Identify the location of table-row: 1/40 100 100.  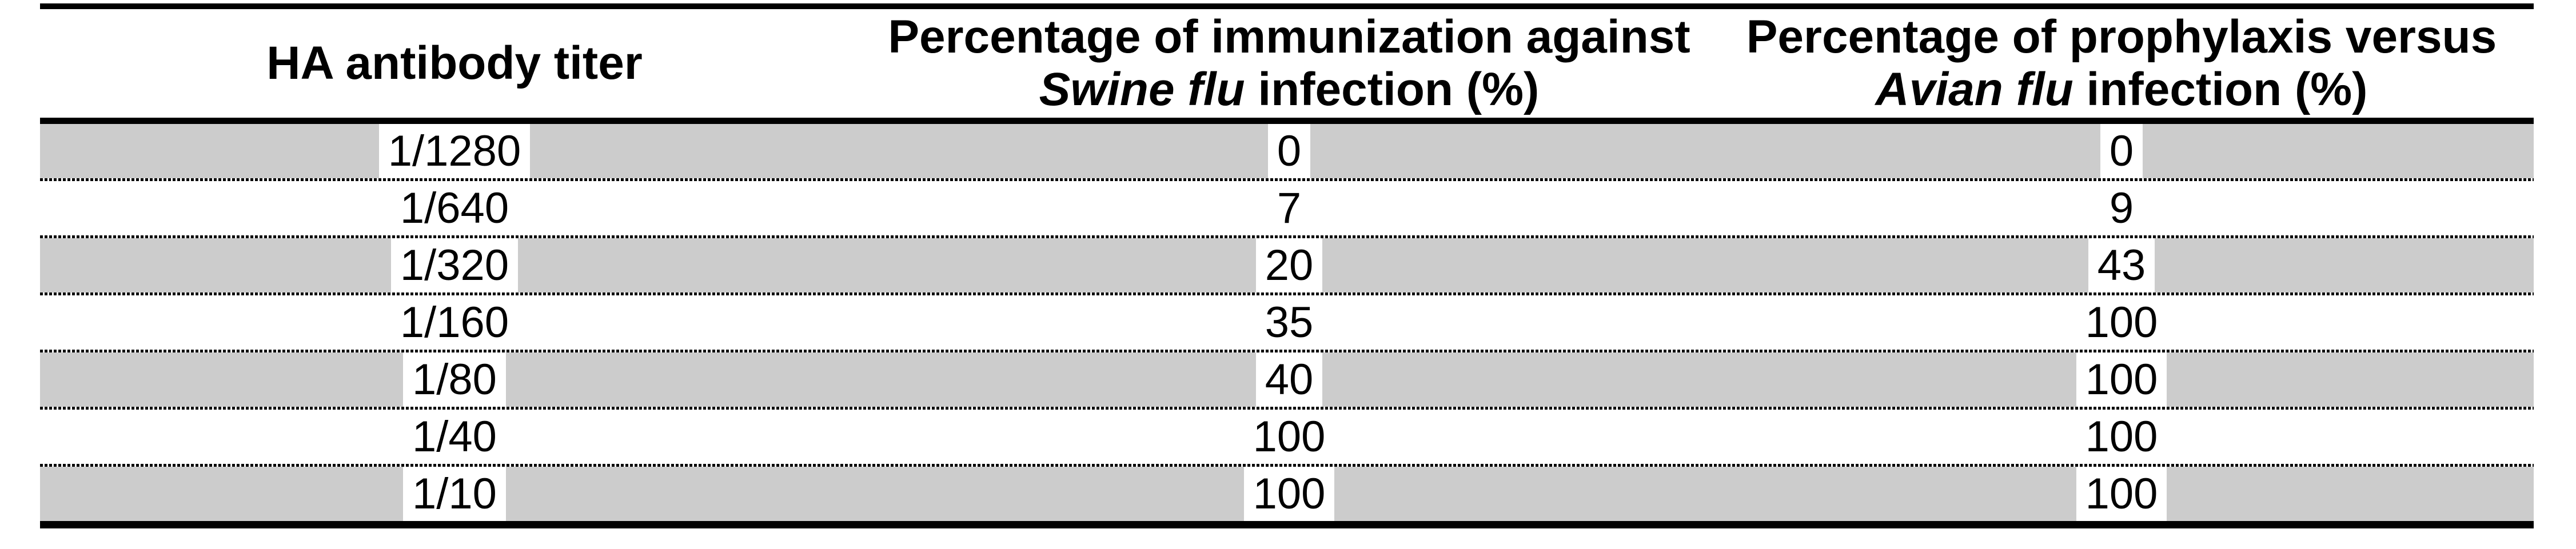
(1287, 437).